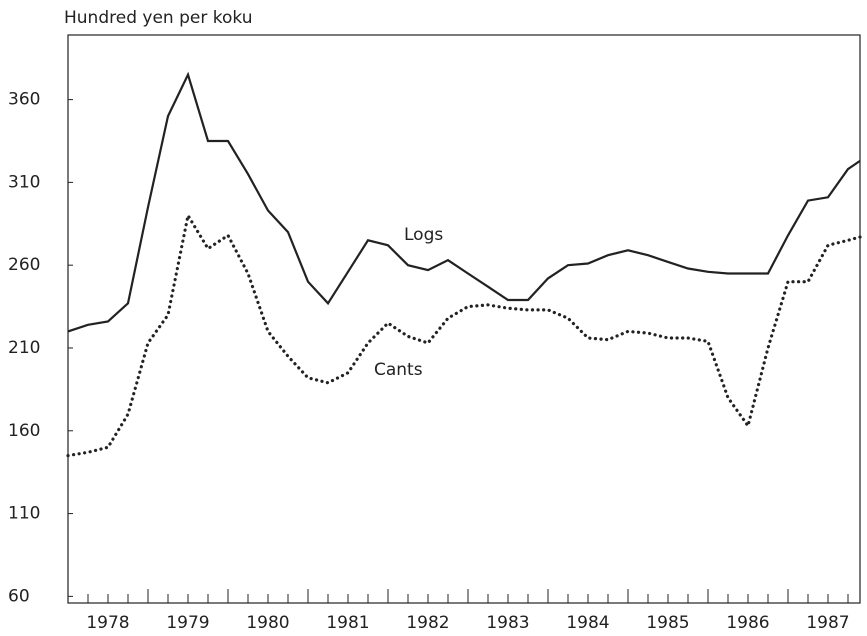 This screenshot has width=867, height=636. I want to click on y-tick-label: 260, so click(24, 265).